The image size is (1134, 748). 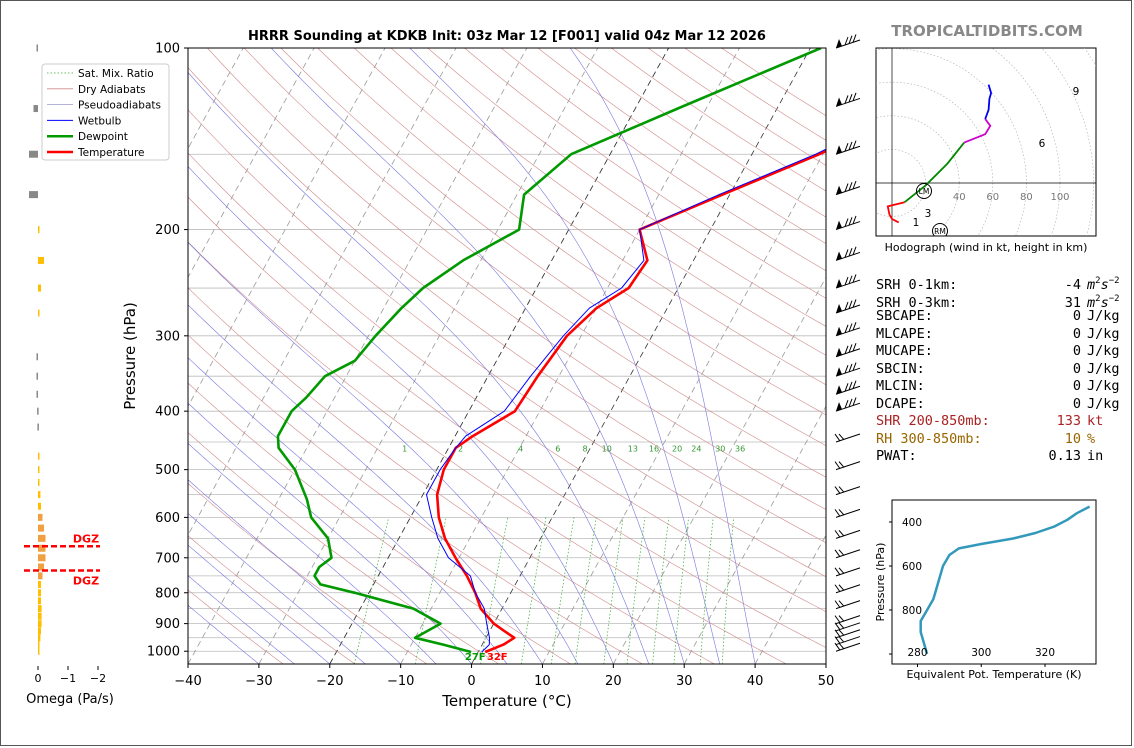 What do you see at coordinates (38, 678) in the screenshot?
I see `omega-x-tick-label: 0` at bounding box center [38, 678].